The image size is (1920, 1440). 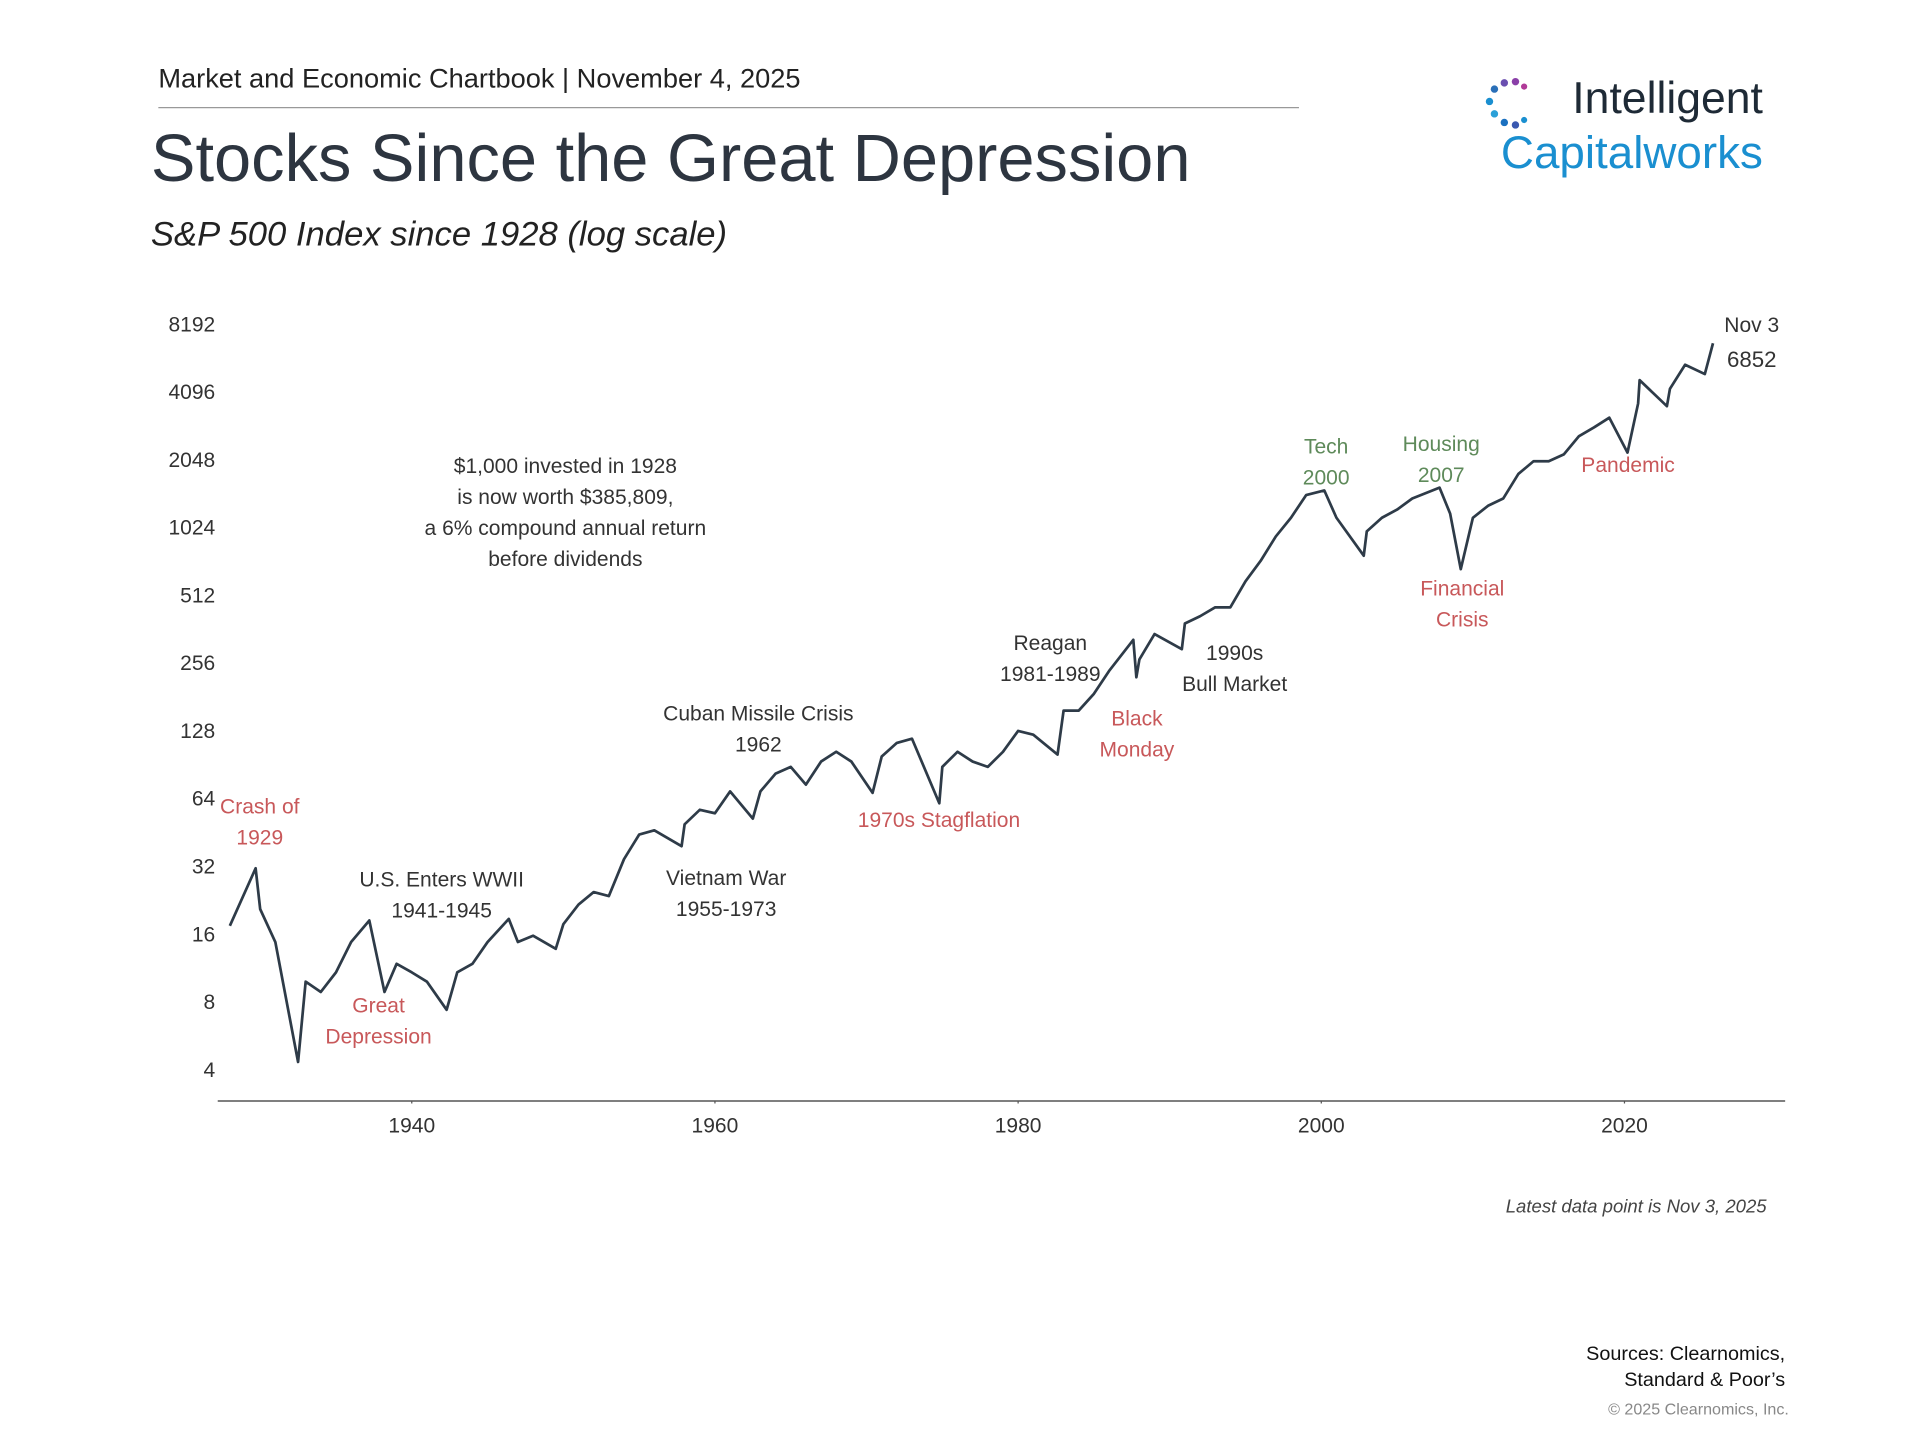 I want to click on end-value-label: 6852, so click(x=1752, y=359).